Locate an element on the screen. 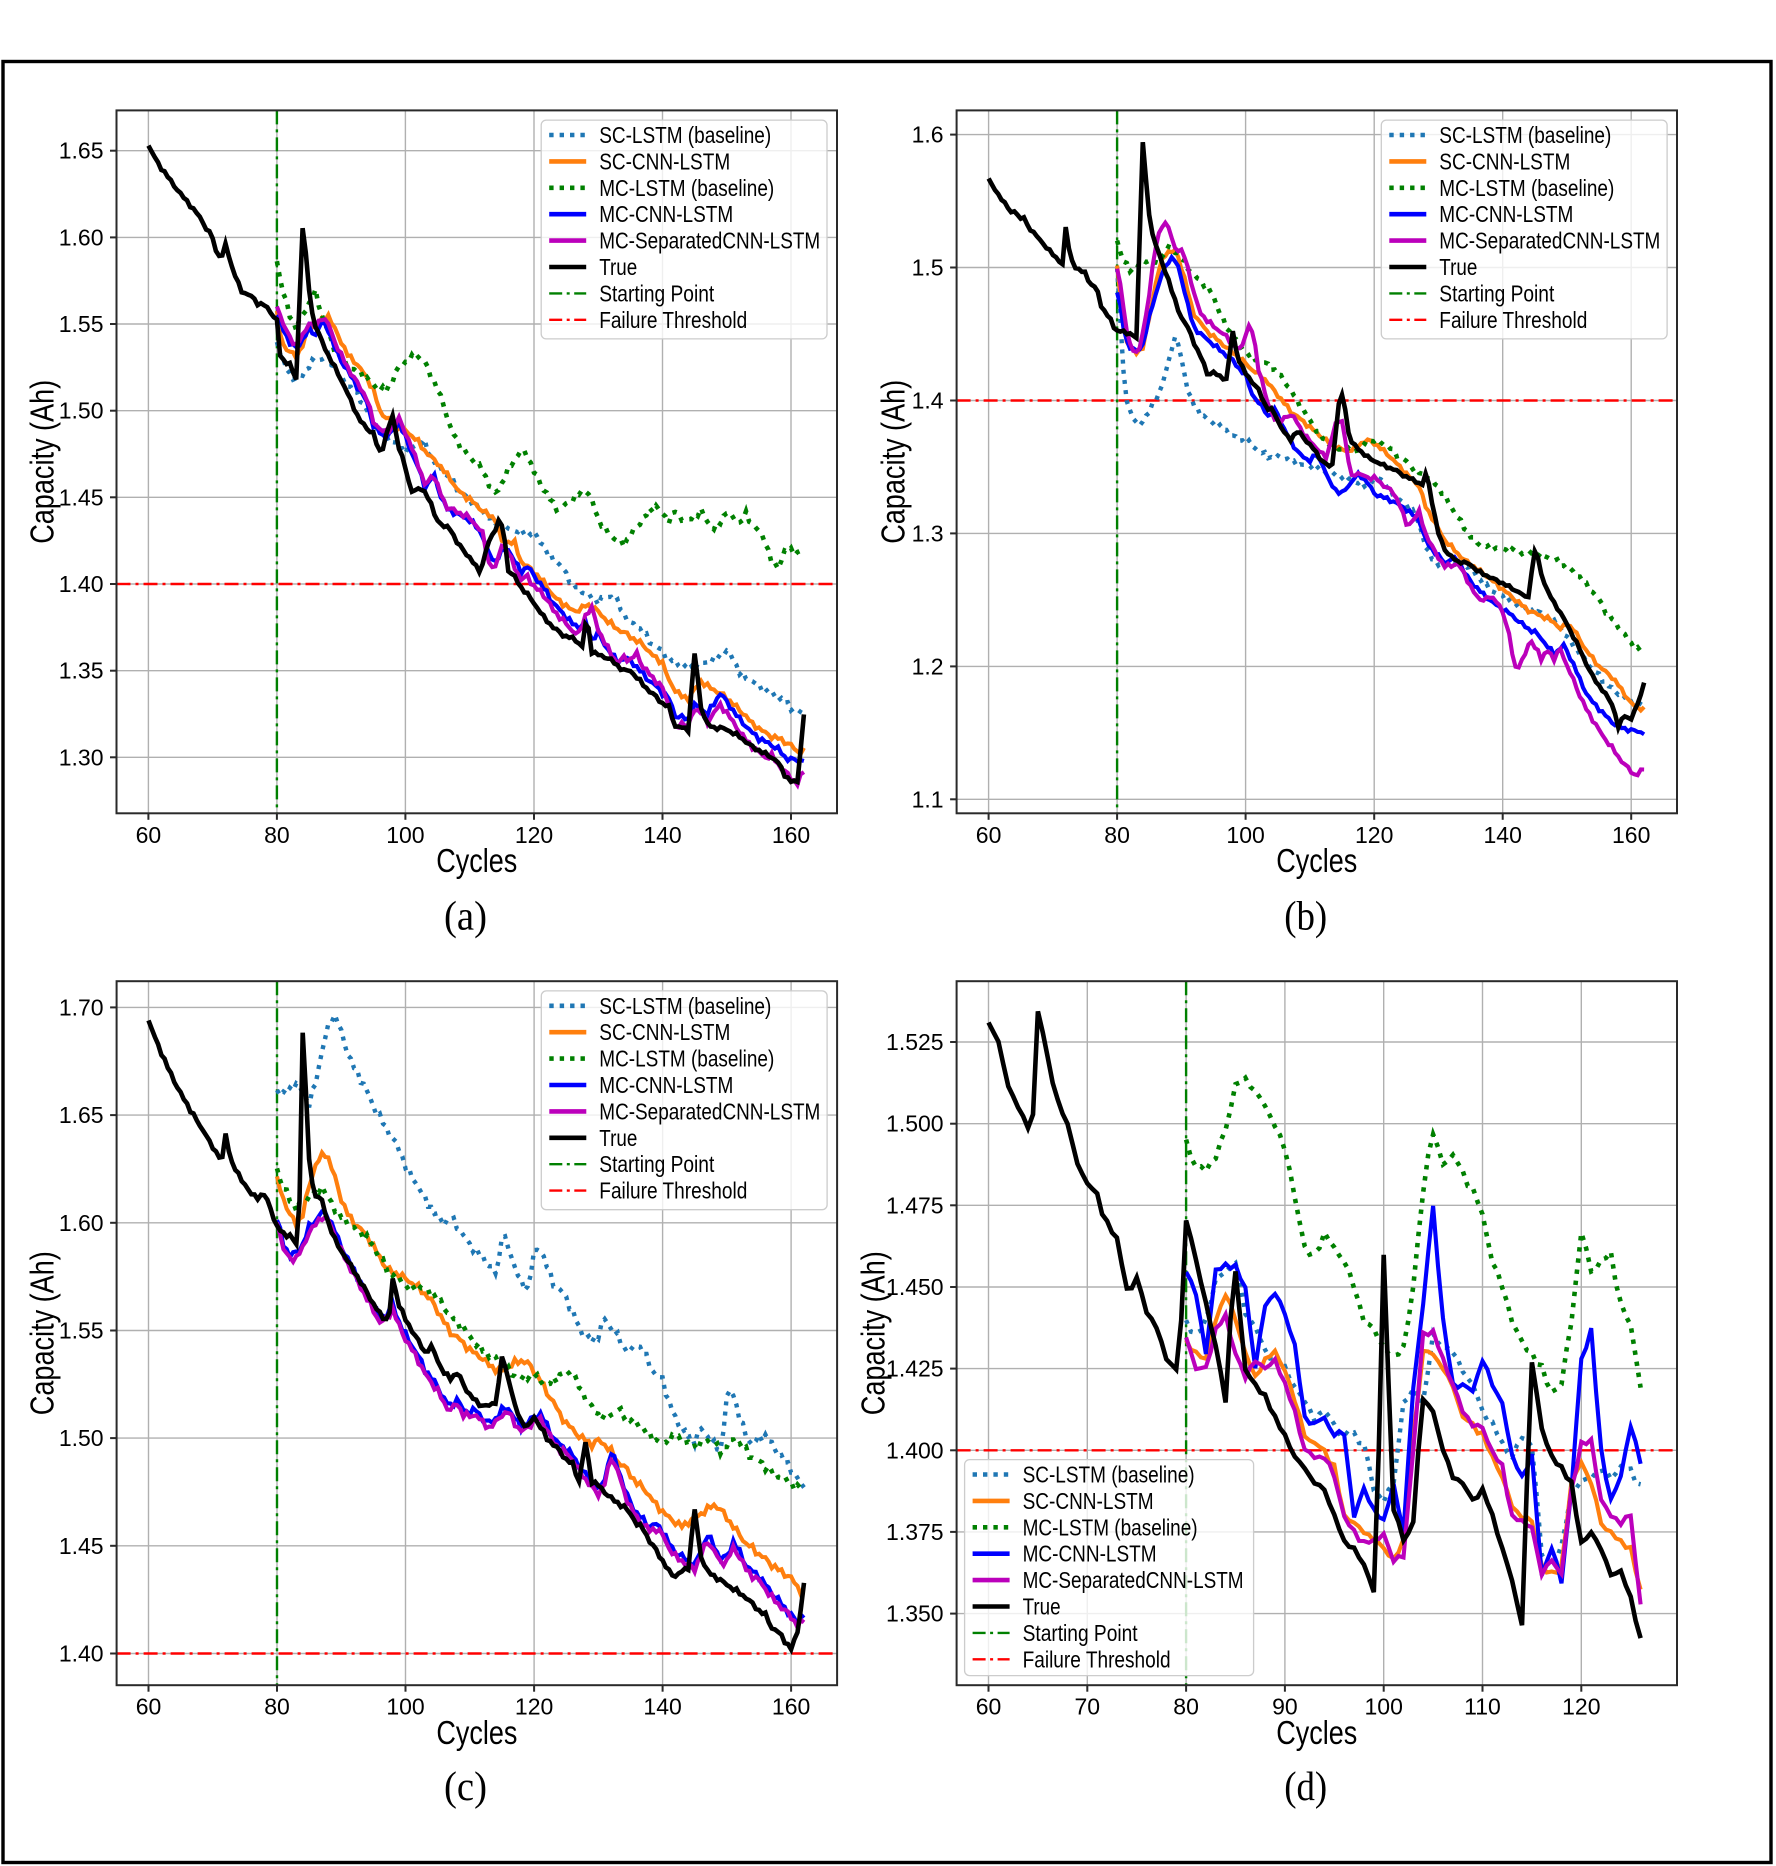  svg-text: 1.525 is located at coordinates (915, 1042).